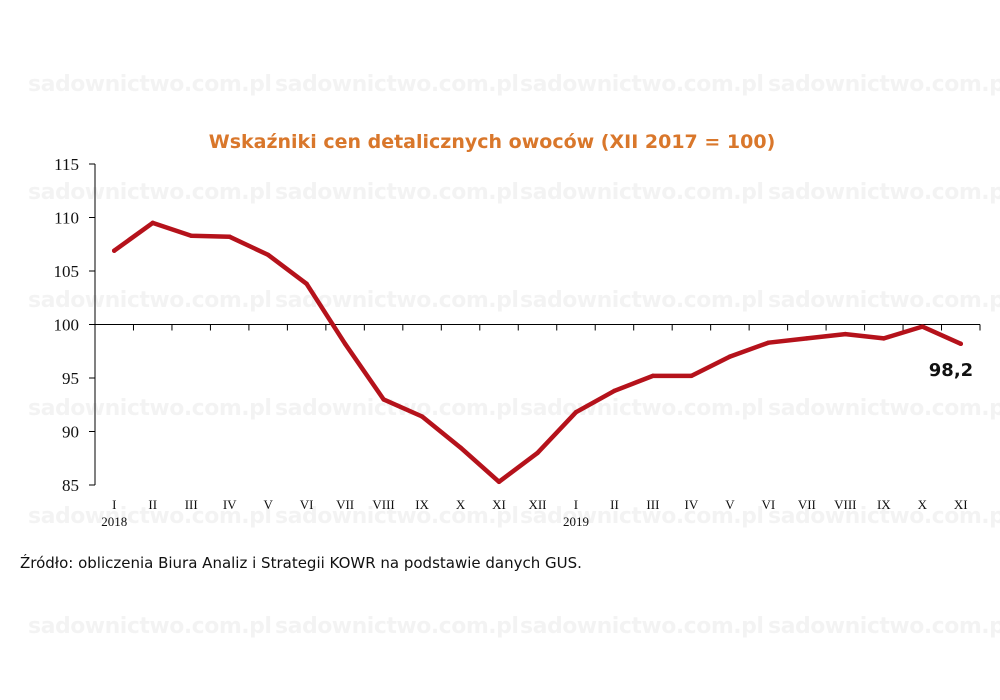 The height and width of the screenshot is (700, 1000). I want to click on last-value-label: 98,2, so click(951, 370).